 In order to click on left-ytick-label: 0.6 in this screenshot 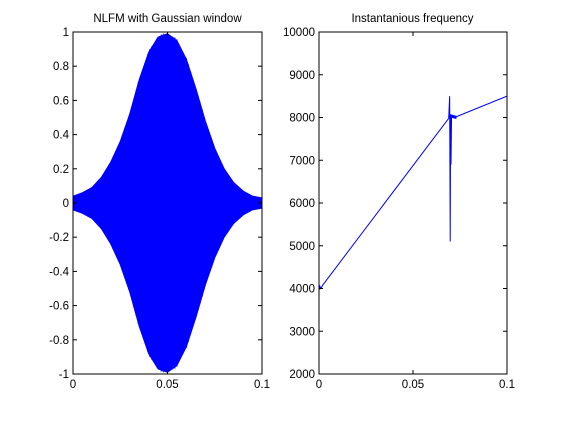, I will do `click(61, 101)`.